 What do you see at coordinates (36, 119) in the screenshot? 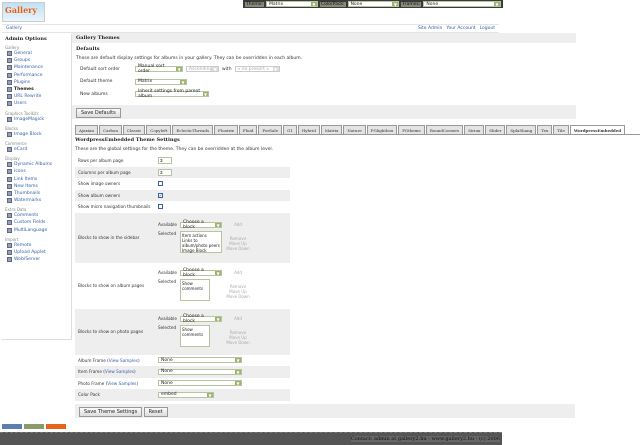
I see `sidebar-item-imagemagick: ImageMagick` at bounding box center [36, 119].